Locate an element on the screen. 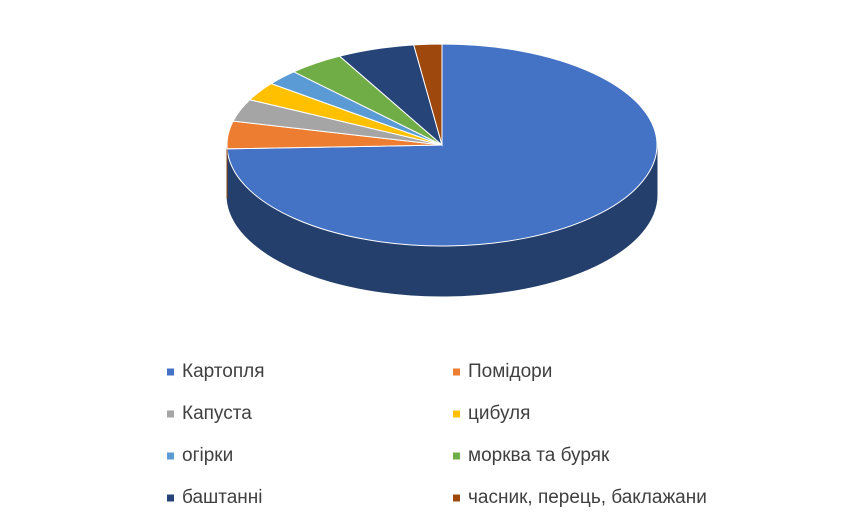  legend-label: цибуля is located at coordinates (499, 413).